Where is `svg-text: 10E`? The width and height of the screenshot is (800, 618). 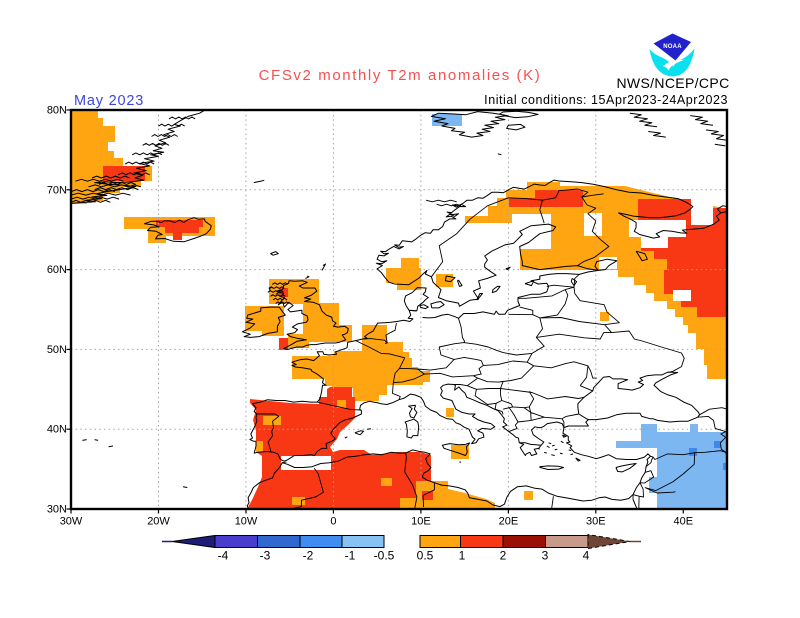
svg-text: 10E is located at coordinates (421, 522).